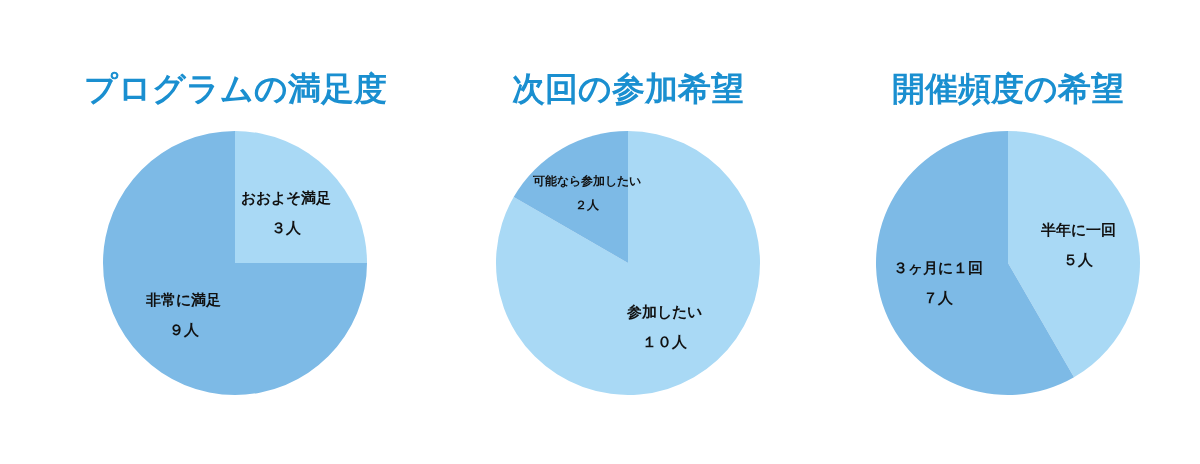 The height and width of the screenshot is (464, 1200). Describe the element at coordinates (664, 341) in the screenshot. I see `data-label: １０人` at that location.